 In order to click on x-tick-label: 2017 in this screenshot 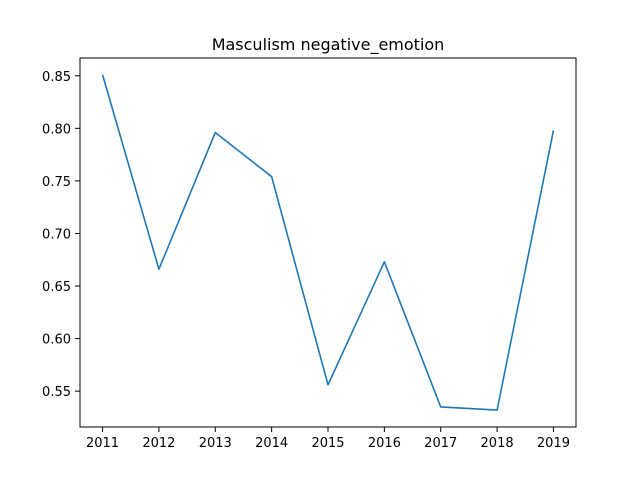, I will do `click(440, 443)`.